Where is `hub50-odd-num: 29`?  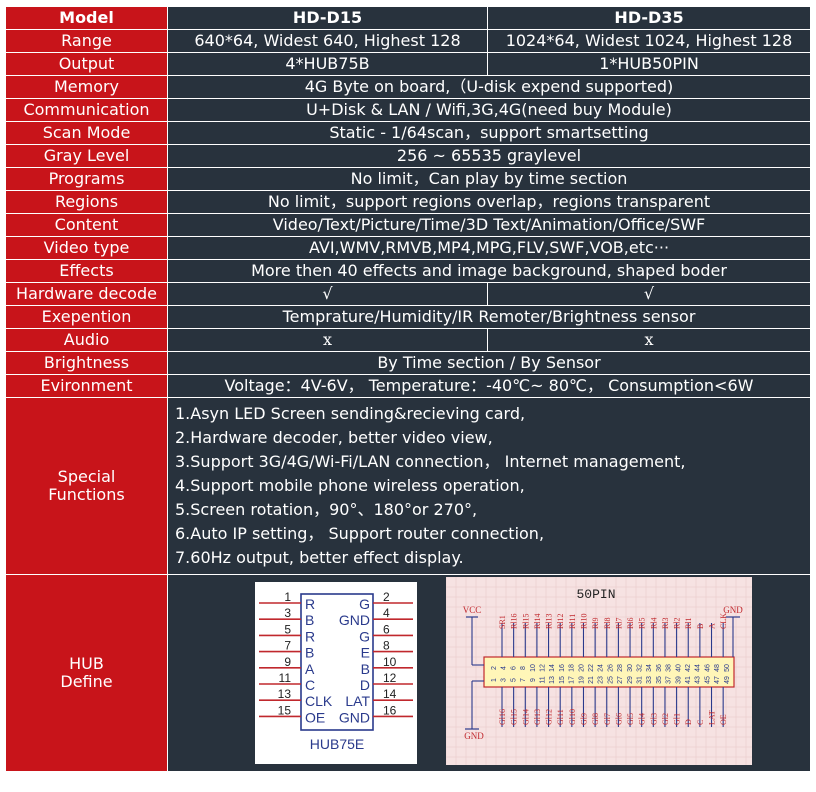
hub50-odd-num: 29 is located at coordinates (630, 680).